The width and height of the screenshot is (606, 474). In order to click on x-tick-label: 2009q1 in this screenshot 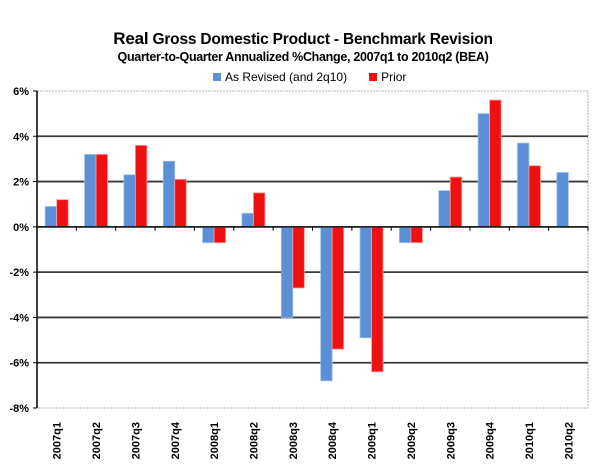, I will do `click(373, 440)`.